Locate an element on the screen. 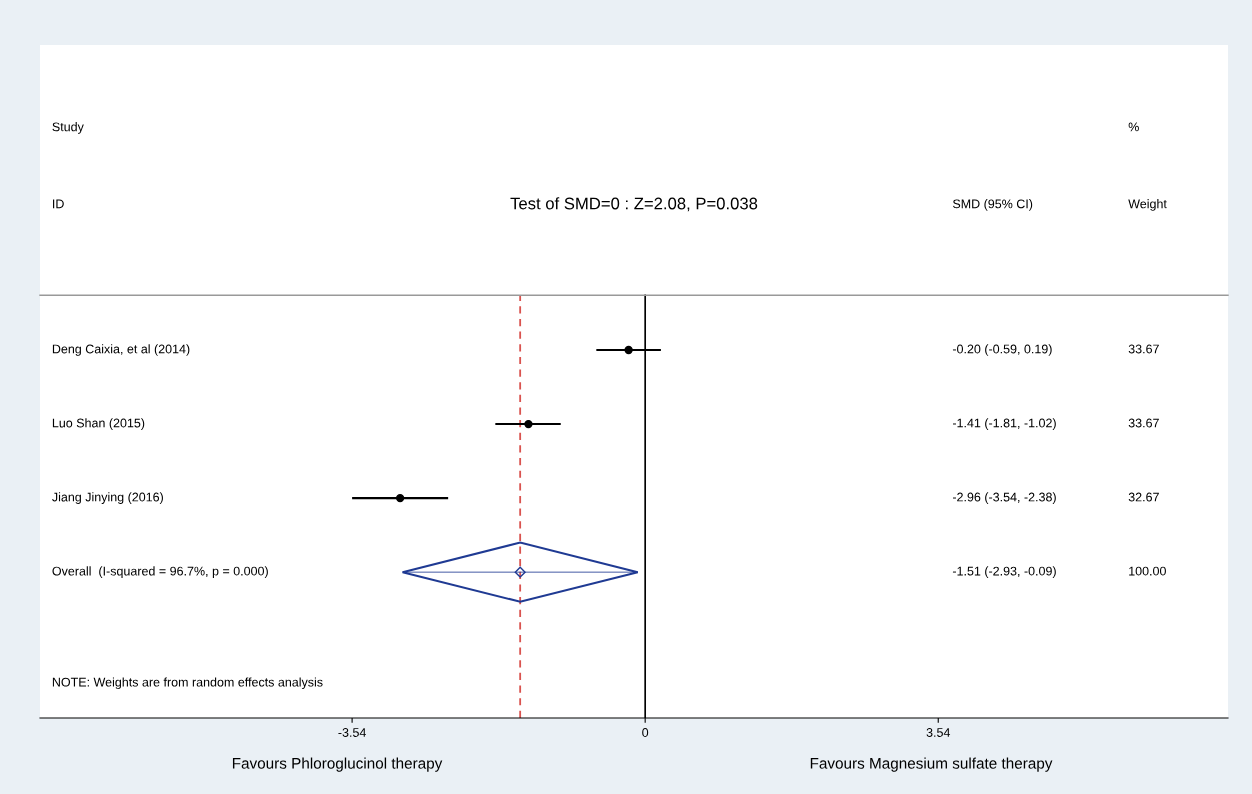 The width and height of the screenshot is (1252, 794). text: -2.96 (-3.54, -2.38) is located at coordinates (1004, 498).